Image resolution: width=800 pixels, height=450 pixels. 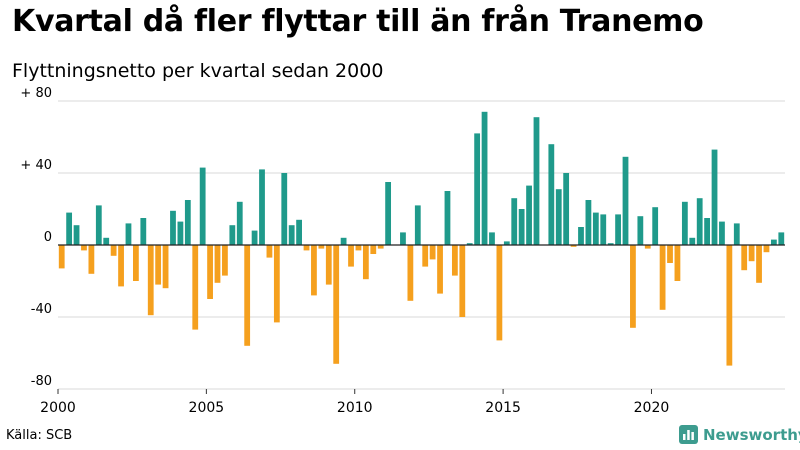 I want to click on newsworthy-logo: Newsworthy, so click(x=739, y=434).